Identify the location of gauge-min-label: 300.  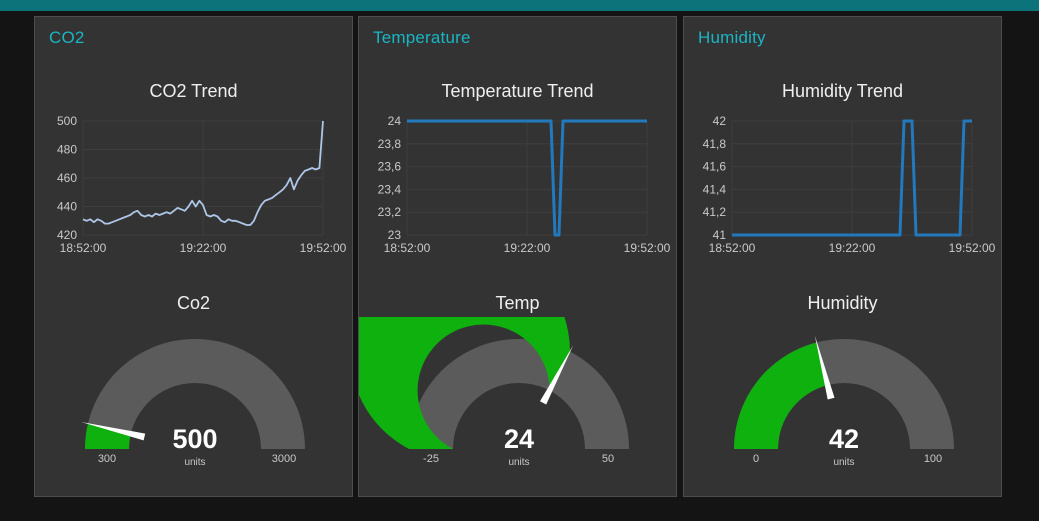
(107, 459).